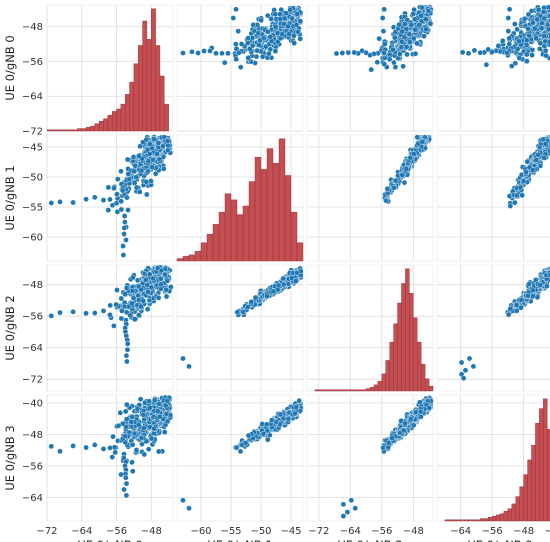  Describe the element at coordinates (32, 238) in the screenshot. I see `ytick-label-1-3: −60` at that location.